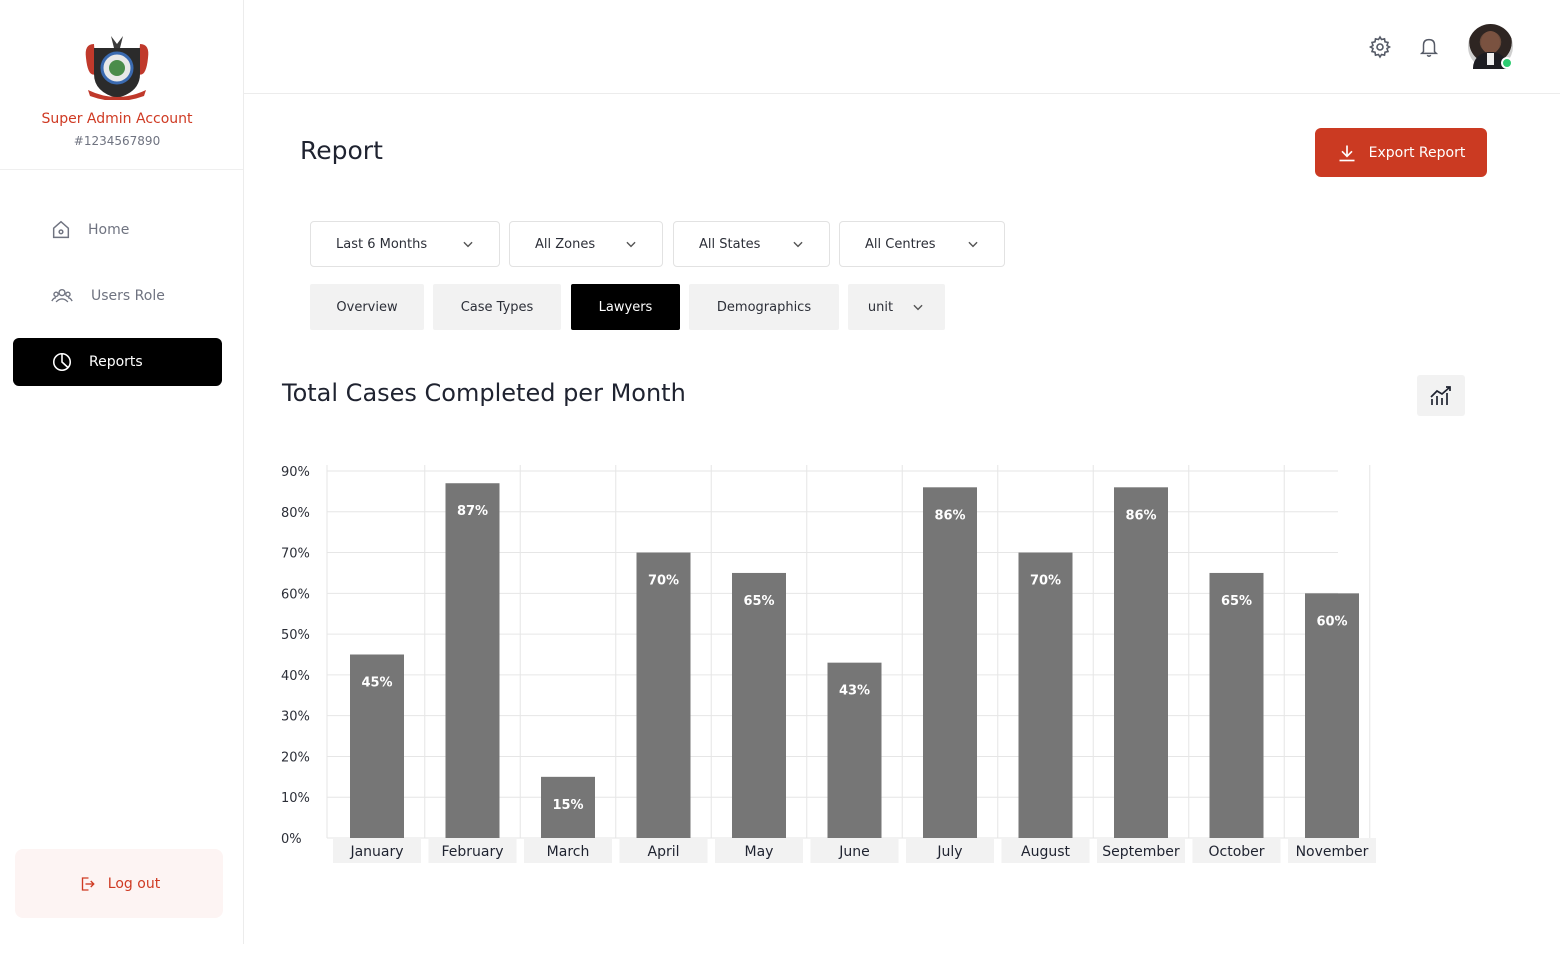 This screenshot has height=974, width=1560. Describe the element at coordinates (382, 244) in the screenshot. I see `period-dropdown-label: Last 6 Months` at that location.